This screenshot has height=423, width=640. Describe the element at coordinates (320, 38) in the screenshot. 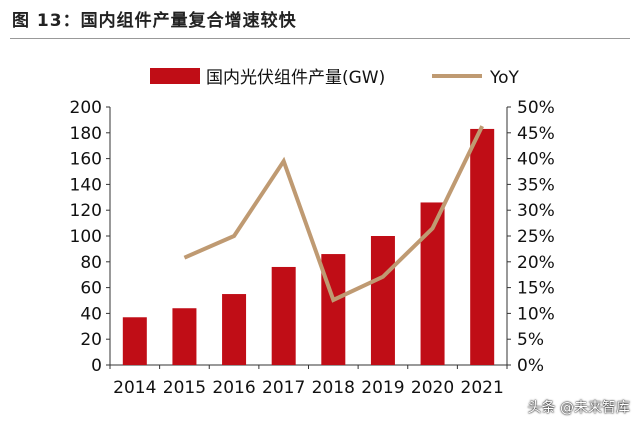

I see `title-divider` at that location.